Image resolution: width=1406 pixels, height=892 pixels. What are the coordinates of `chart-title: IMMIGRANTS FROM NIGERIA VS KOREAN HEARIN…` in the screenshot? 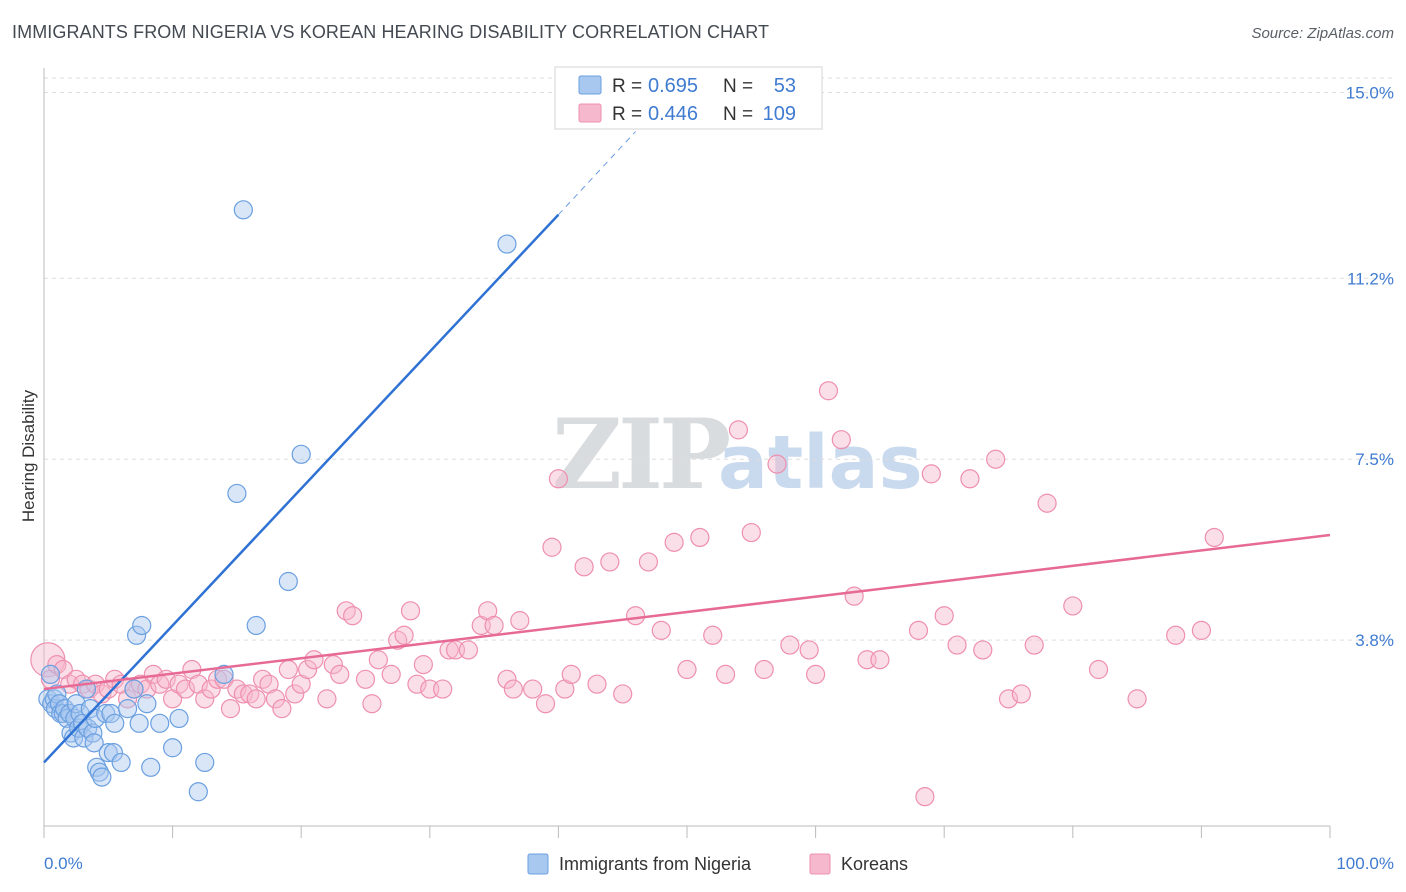 It's located at (390, 32).